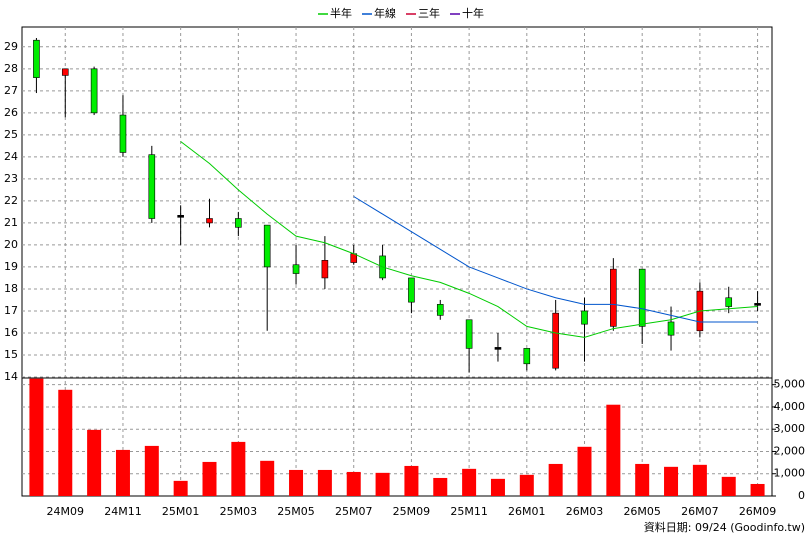  What do you see at coordinates (341, 13) in the screenshot?
I see `legend-label: 半年` at bounding box center [341, 13].